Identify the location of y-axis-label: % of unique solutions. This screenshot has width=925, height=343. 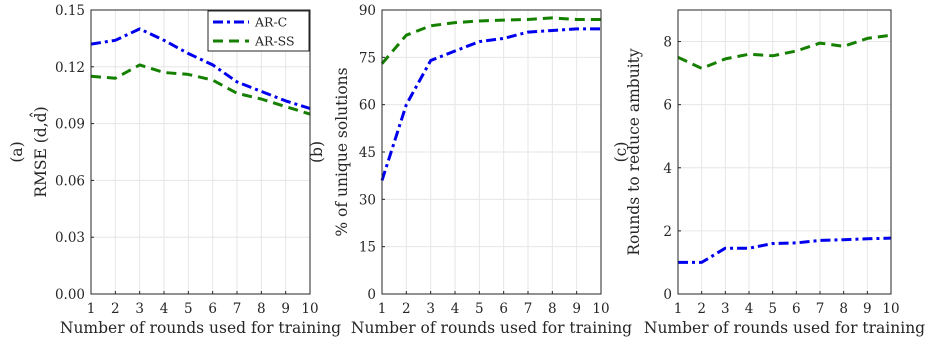
(342, 151).